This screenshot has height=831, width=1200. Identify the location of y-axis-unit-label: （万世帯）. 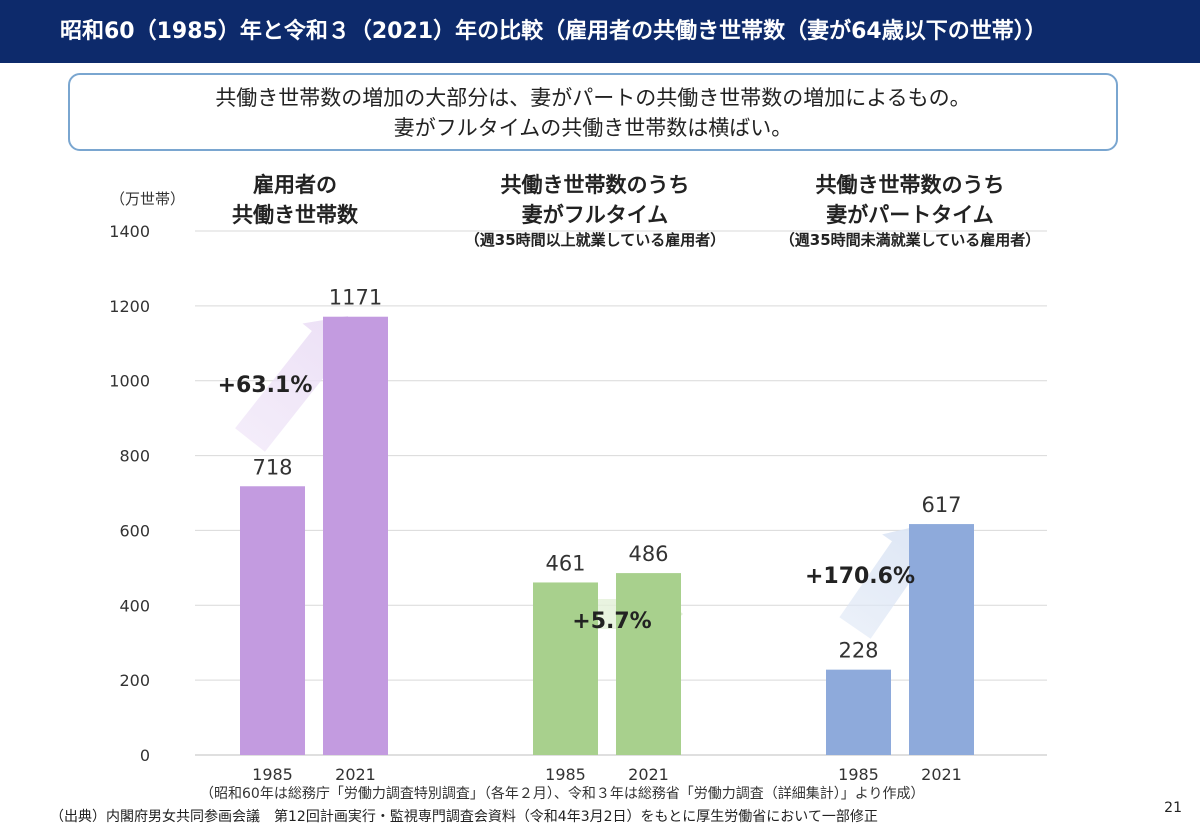
(148, 199).